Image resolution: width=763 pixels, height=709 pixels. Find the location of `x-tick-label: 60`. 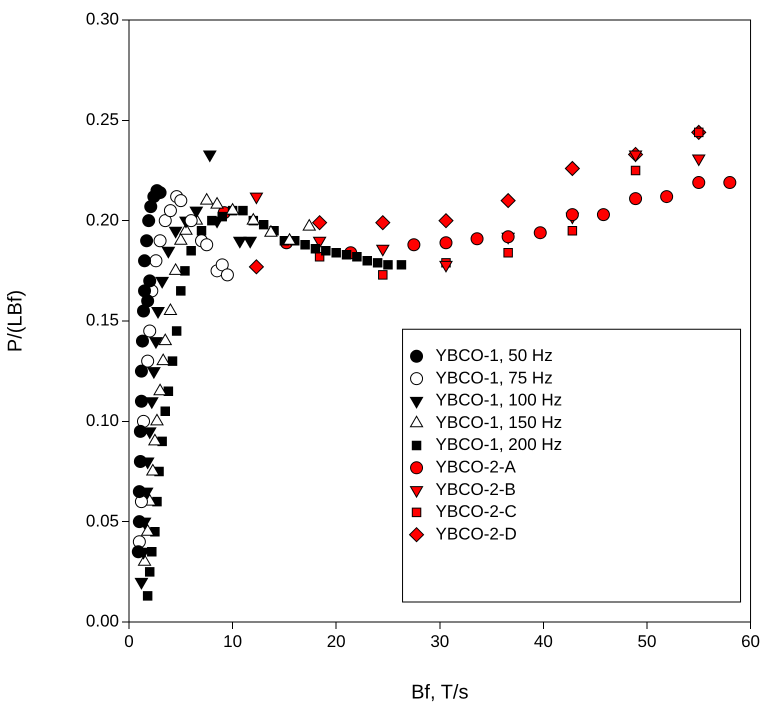

x-tick-label: 60 is located at coordinates (750, 641).